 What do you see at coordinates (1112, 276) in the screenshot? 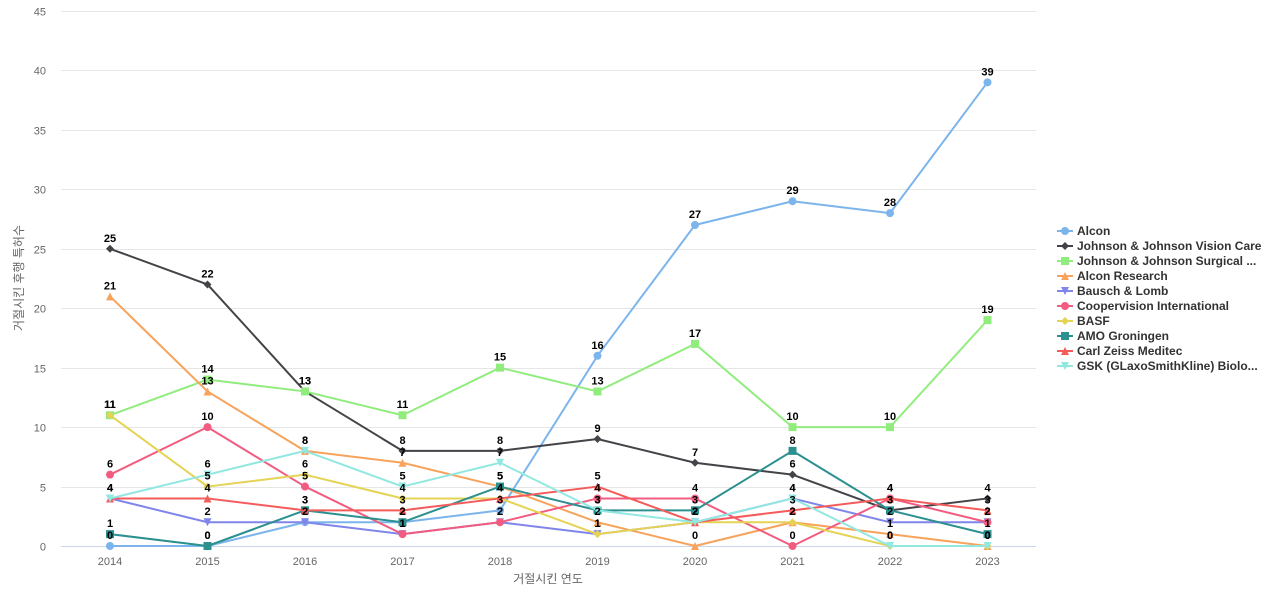
I see `legend-item: Alcon Research` at bounding box center [1112, 276].